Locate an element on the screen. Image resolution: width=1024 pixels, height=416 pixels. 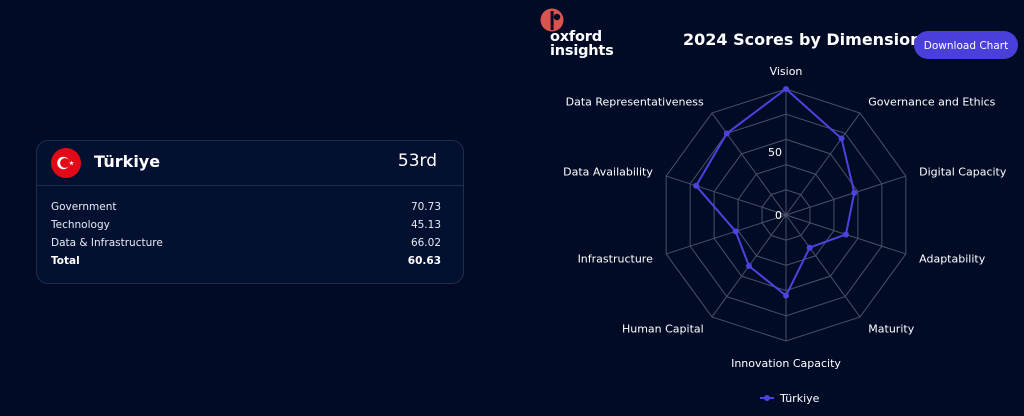
score-value: 70.73 is located at coordinates (425, 207).